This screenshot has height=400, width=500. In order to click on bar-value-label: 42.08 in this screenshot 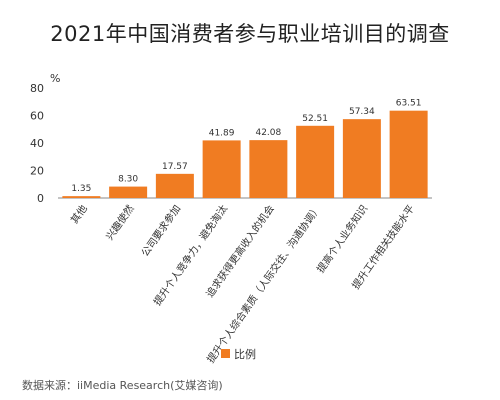, I will do `click(268, 133)`.